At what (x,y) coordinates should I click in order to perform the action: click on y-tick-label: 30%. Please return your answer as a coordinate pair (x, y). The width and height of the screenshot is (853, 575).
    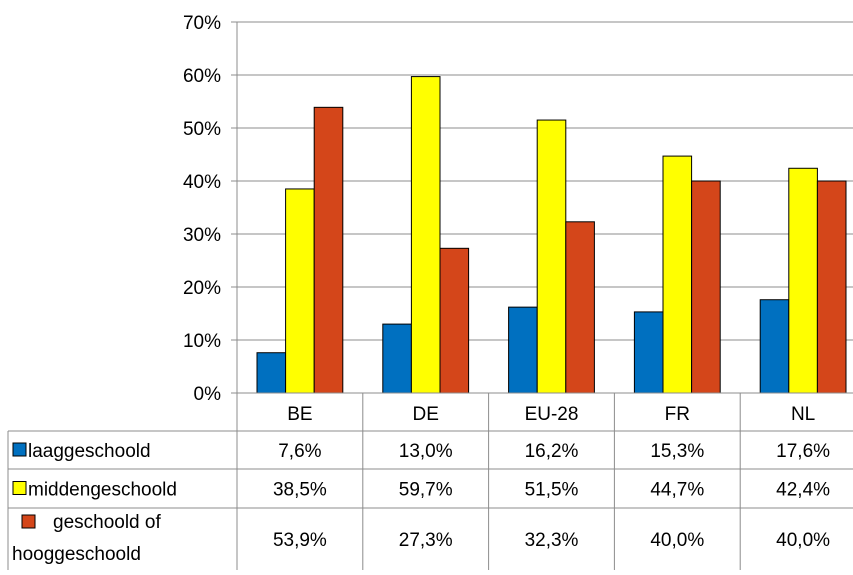
    Looking at the image, I should click on (202, 235).